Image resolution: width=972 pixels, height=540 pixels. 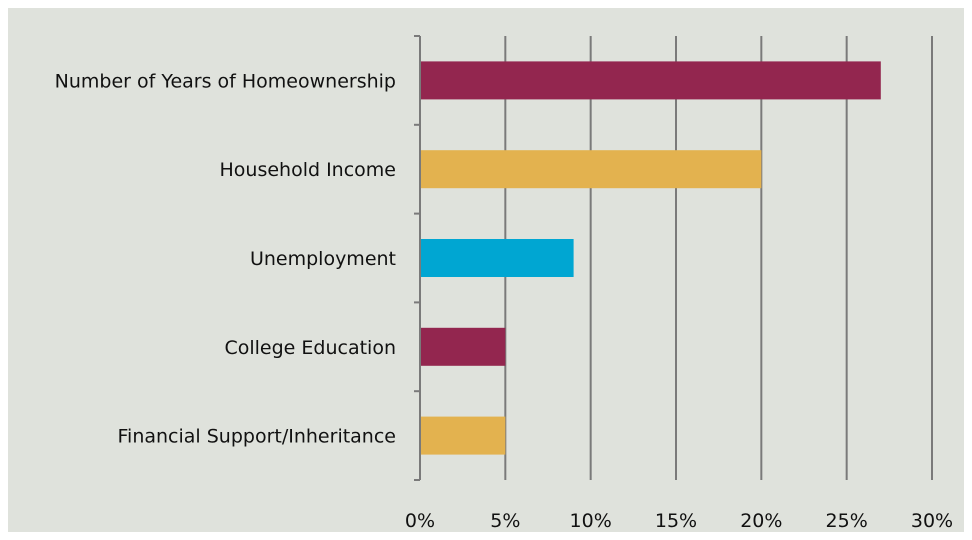 I want to click on x-tick-label: 10%, so click(x=591, y=521).